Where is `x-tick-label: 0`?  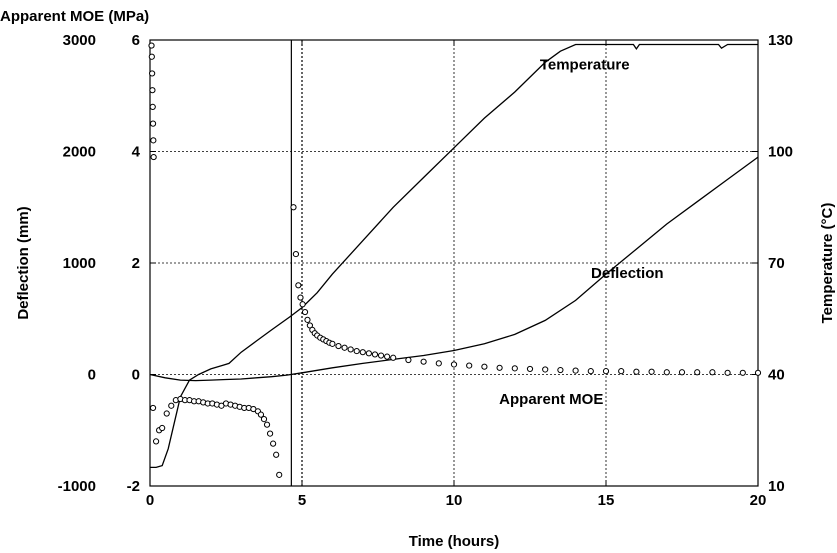 x-tick-label: 0 is located at coordinates (150, 500).